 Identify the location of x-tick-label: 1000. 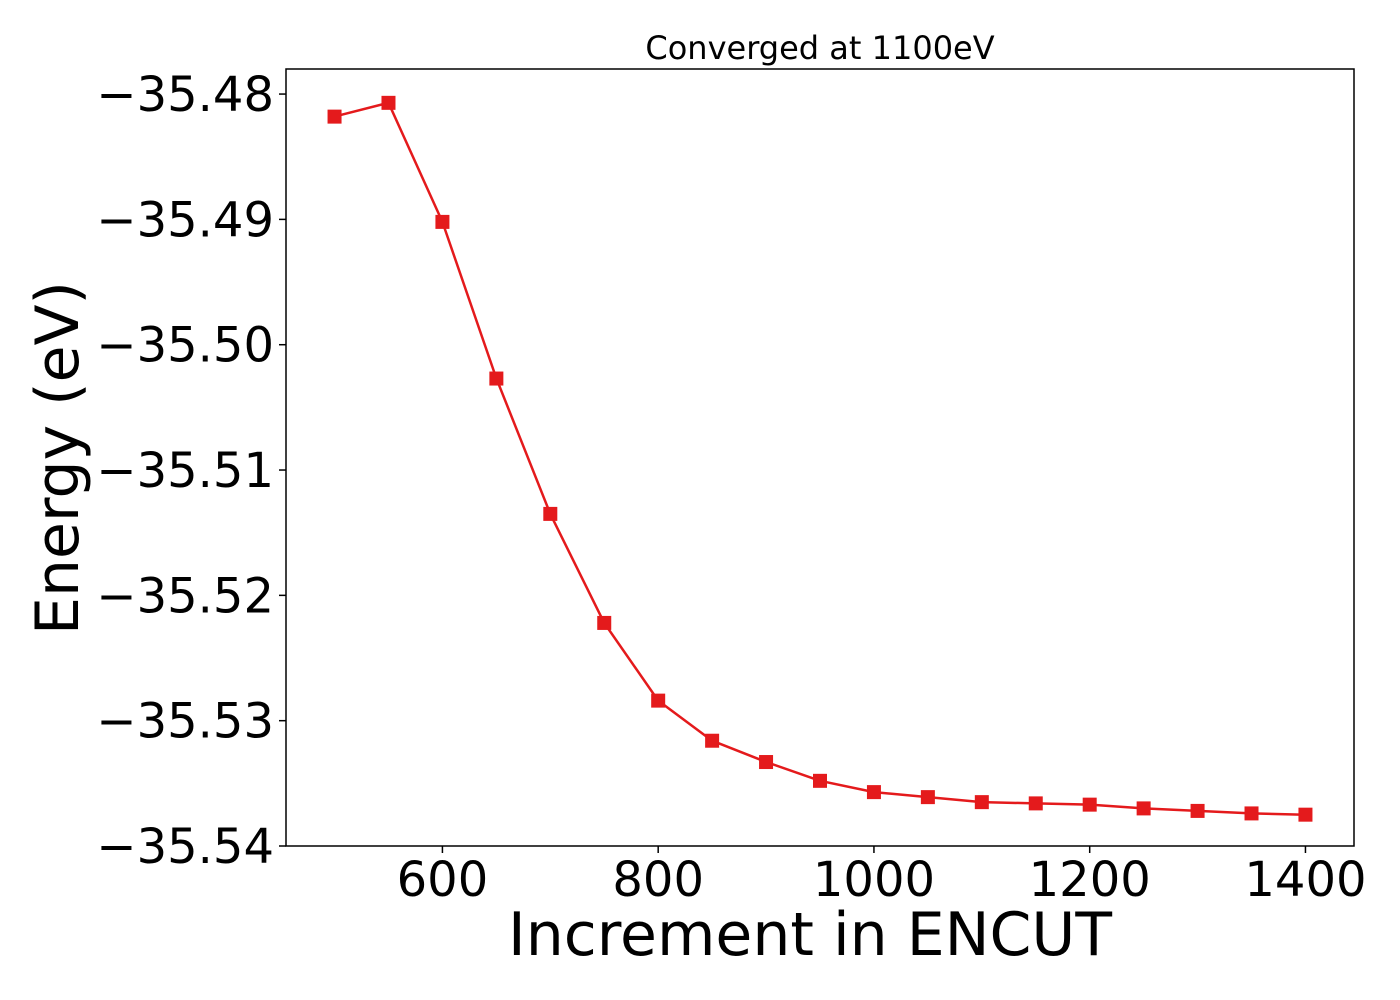
(874, 880).